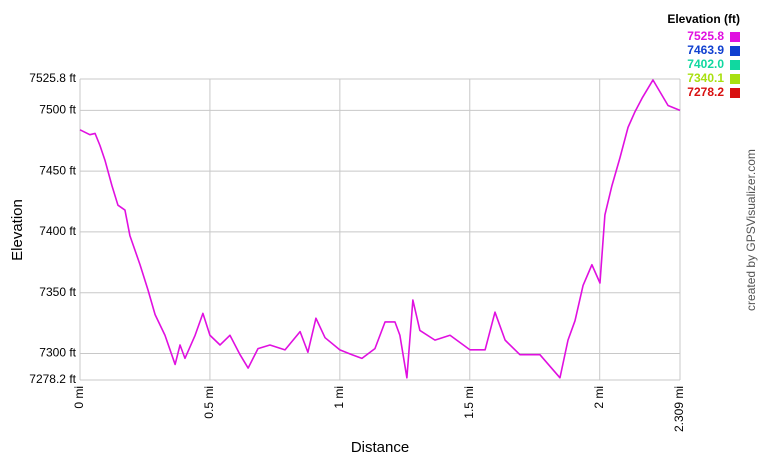  What do you see at coordinates (52, 78) in the screenshot?
I see `y-tick-label: 7525.8 ft` at bounding box center [52, 78].